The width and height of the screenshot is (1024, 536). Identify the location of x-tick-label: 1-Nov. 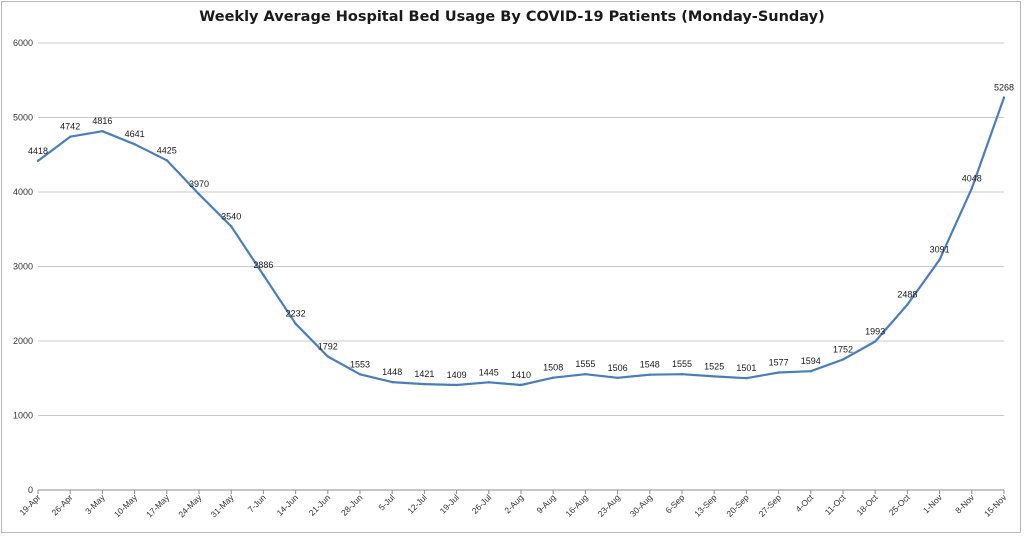
(933, 504).